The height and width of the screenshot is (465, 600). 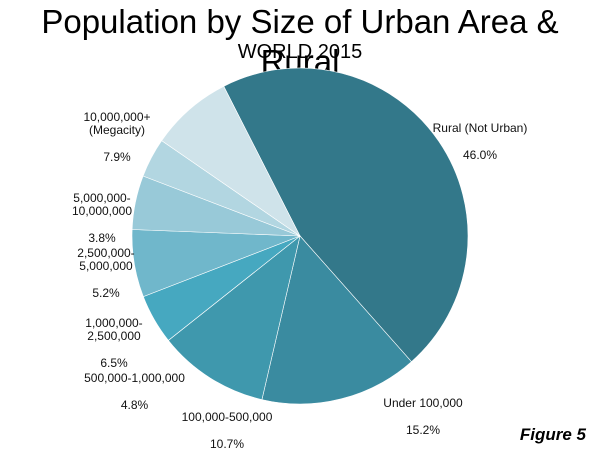 What do you see at coordinates (106, 272) in the screenshot?
I see `slice-label-2_5m-5m: 2,500,000- 5,000,000 5.2%` at bounding box center [106, 272].